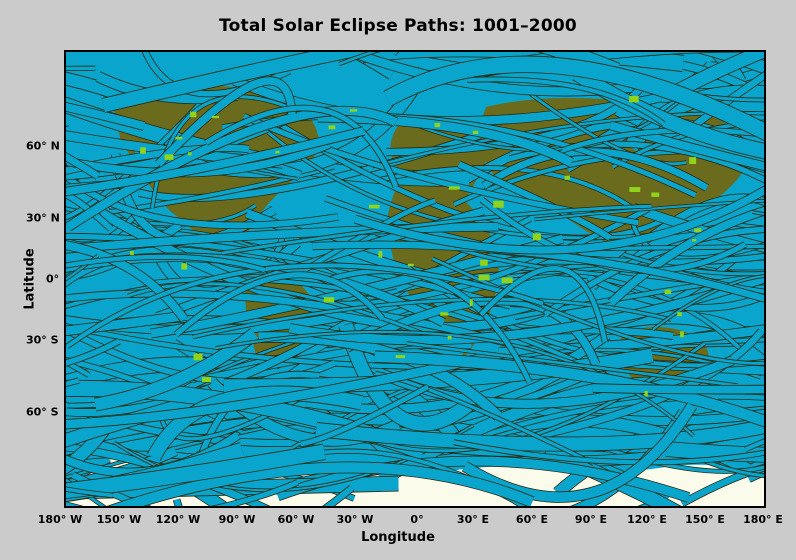 The height and width of the screenshot is (560, 796). What do you see at coordinates (296, 519) in the screenshot?
I see `x-tick-60w: 60° W` at bounding box center [296, 519].